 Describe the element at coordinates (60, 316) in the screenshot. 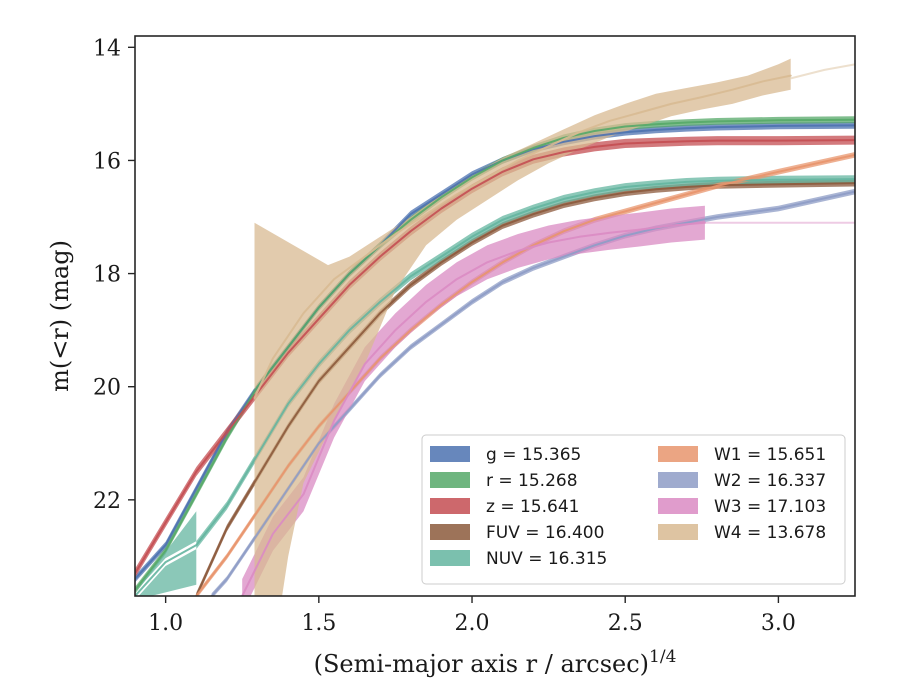

I see `y-axis-label: m(<r) (mag)` at that location.